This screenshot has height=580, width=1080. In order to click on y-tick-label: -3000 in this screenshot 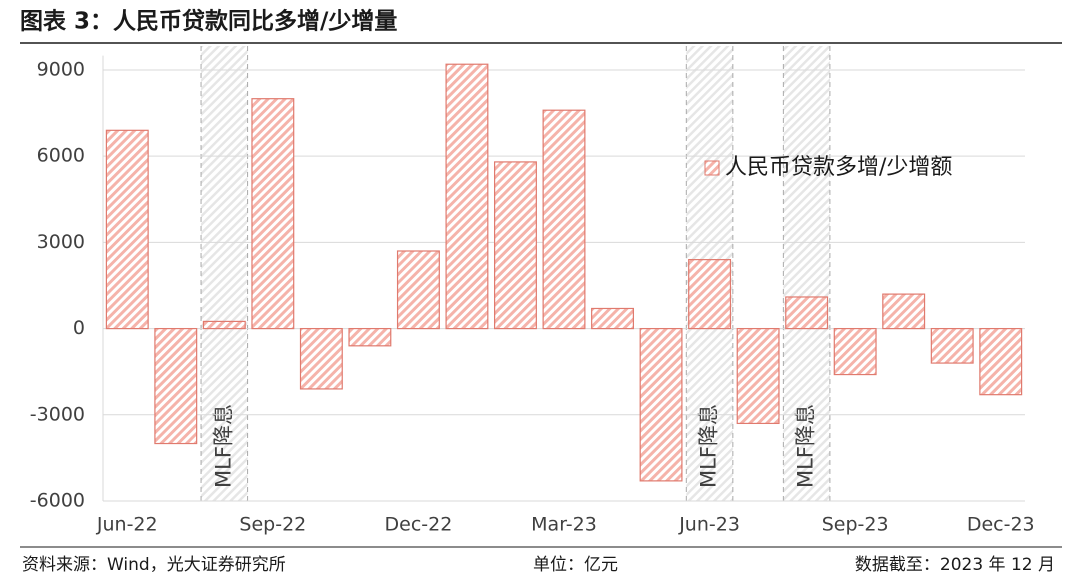, I will do `click(57, 414)`.